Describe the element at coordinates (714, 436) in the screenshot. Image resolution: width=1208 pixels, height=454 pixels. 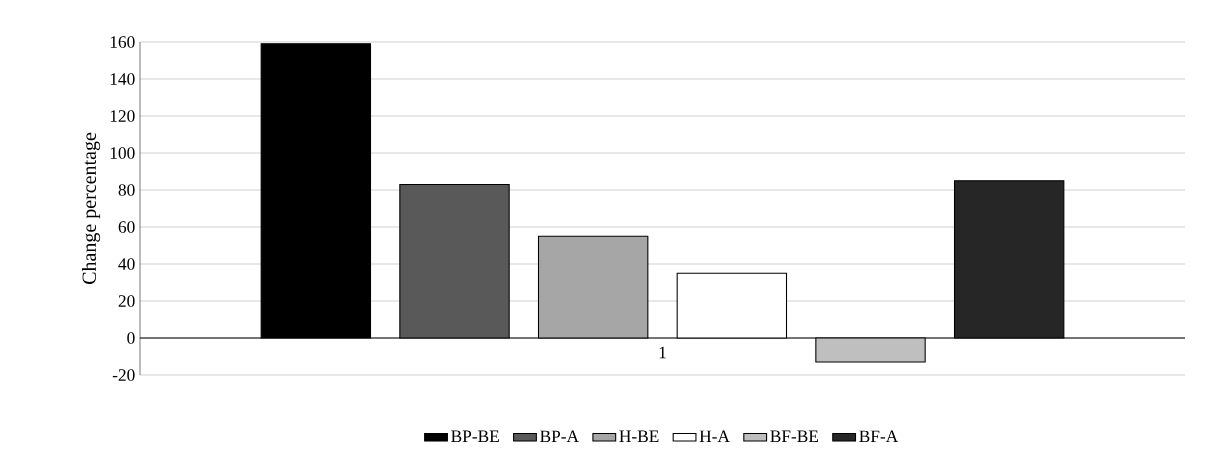
I see `legend-label: H-A` at that location.